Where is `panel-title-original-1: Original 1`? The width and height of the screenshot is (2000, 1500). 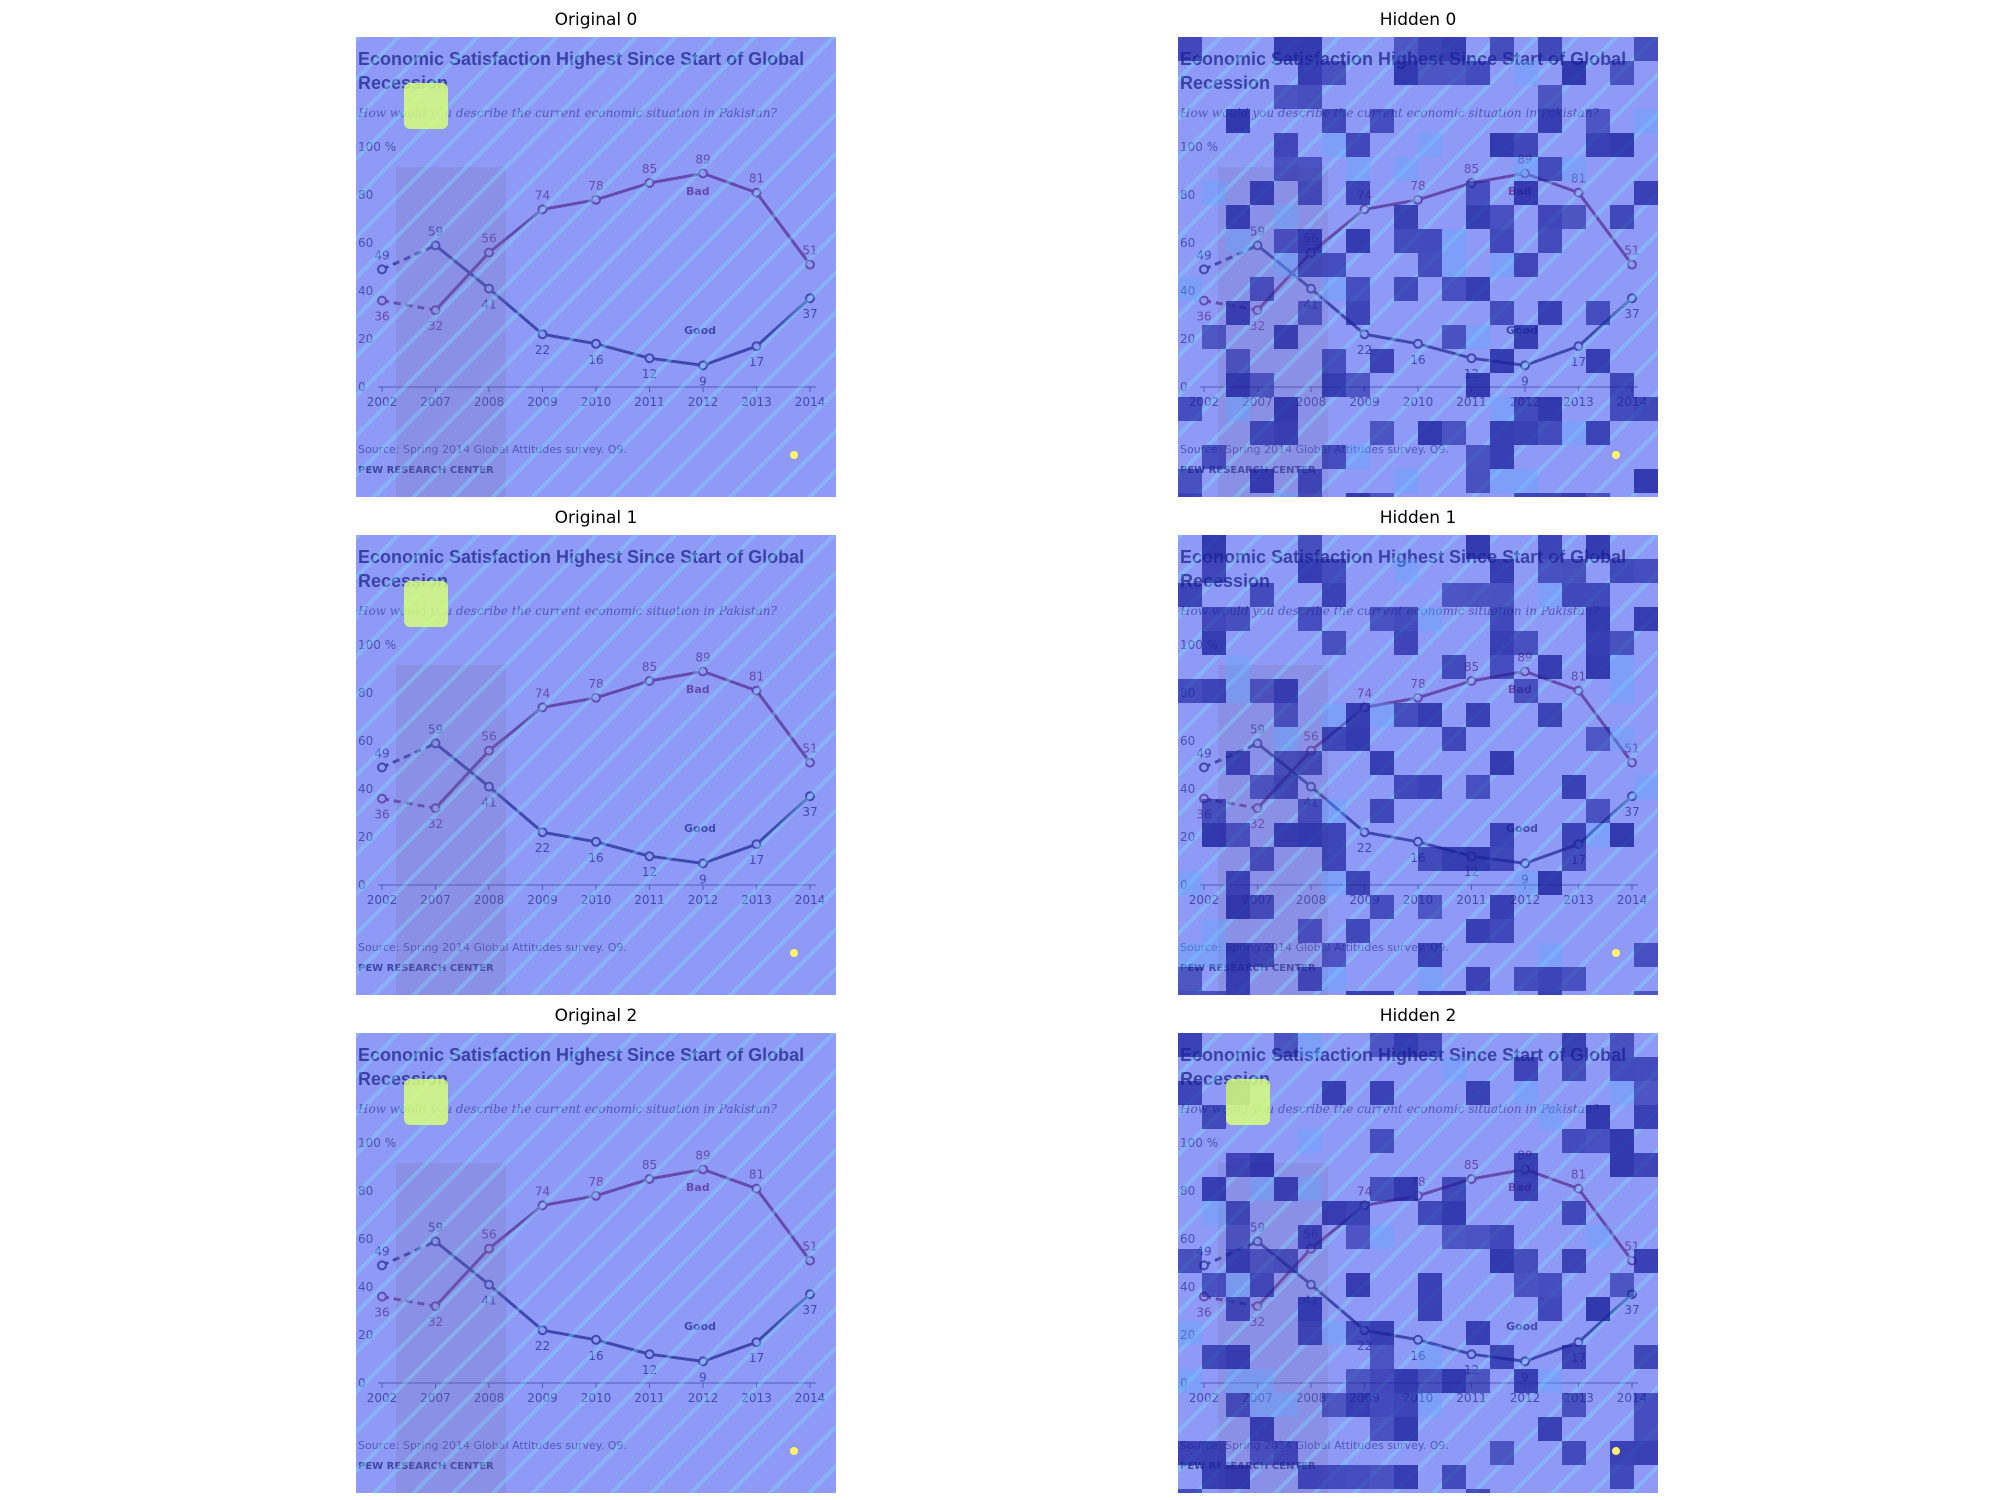
panel-title-original-1: Original 1 is located at coordinates (596, 518).